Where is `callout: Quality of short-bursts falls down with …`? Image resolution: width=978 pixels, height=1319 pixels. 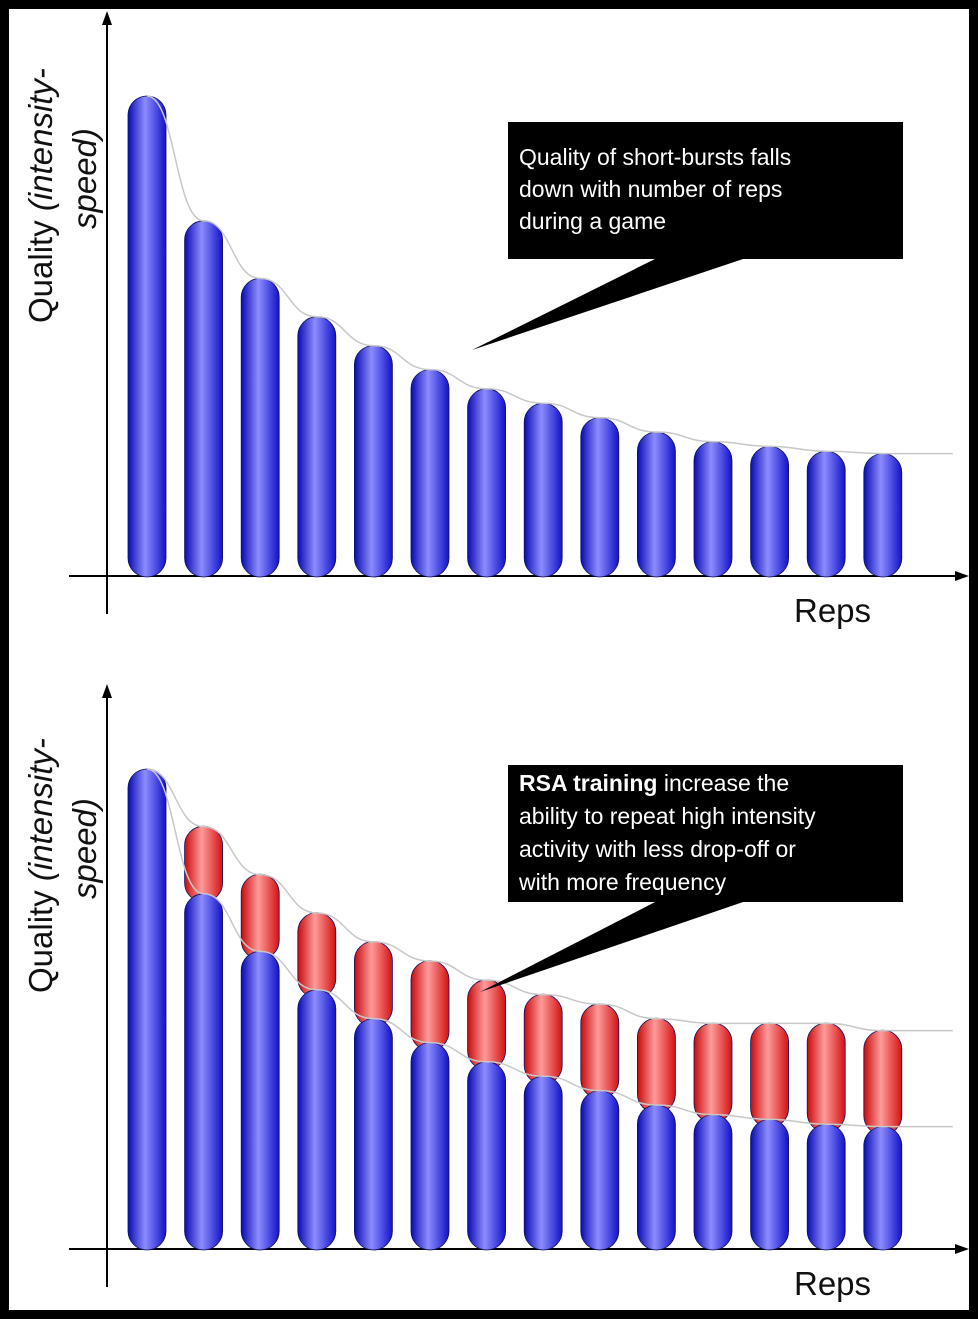 callout: Quality of short-bursts falls down with … is located at coordinates (687, 236).